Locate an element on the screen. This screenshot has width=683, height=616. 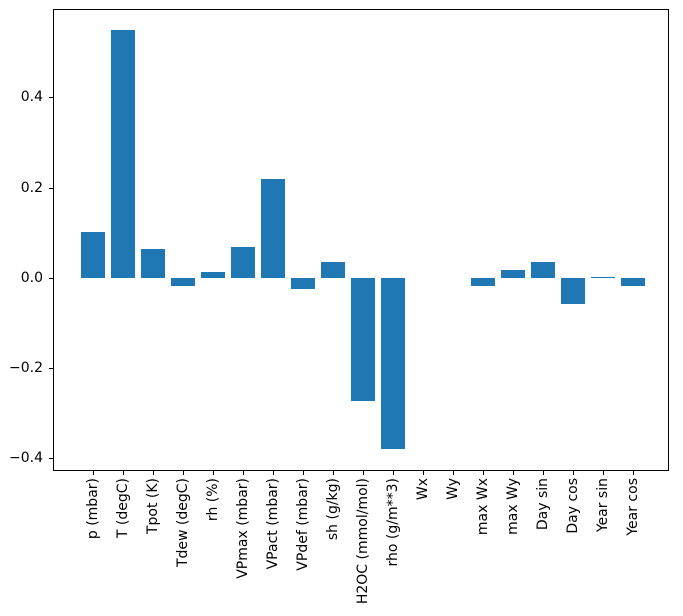
x-tick-label-17: Year sin is located at coordinates (602, 505).